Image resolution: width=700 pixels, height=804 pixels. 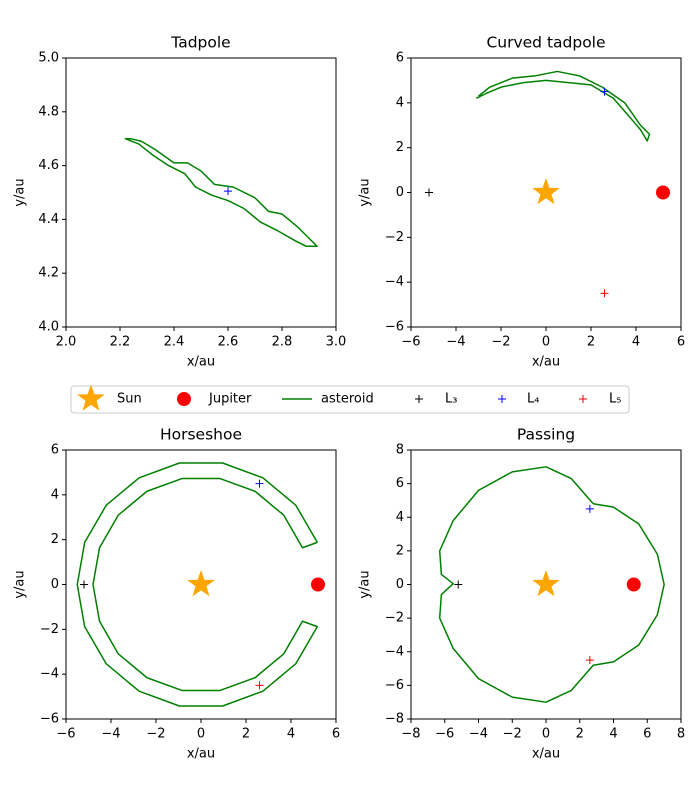 What do you see at coordinates (546, 435) in the screenshot?
I see `subplot-title: Passing` at bounding box center [546, 435].